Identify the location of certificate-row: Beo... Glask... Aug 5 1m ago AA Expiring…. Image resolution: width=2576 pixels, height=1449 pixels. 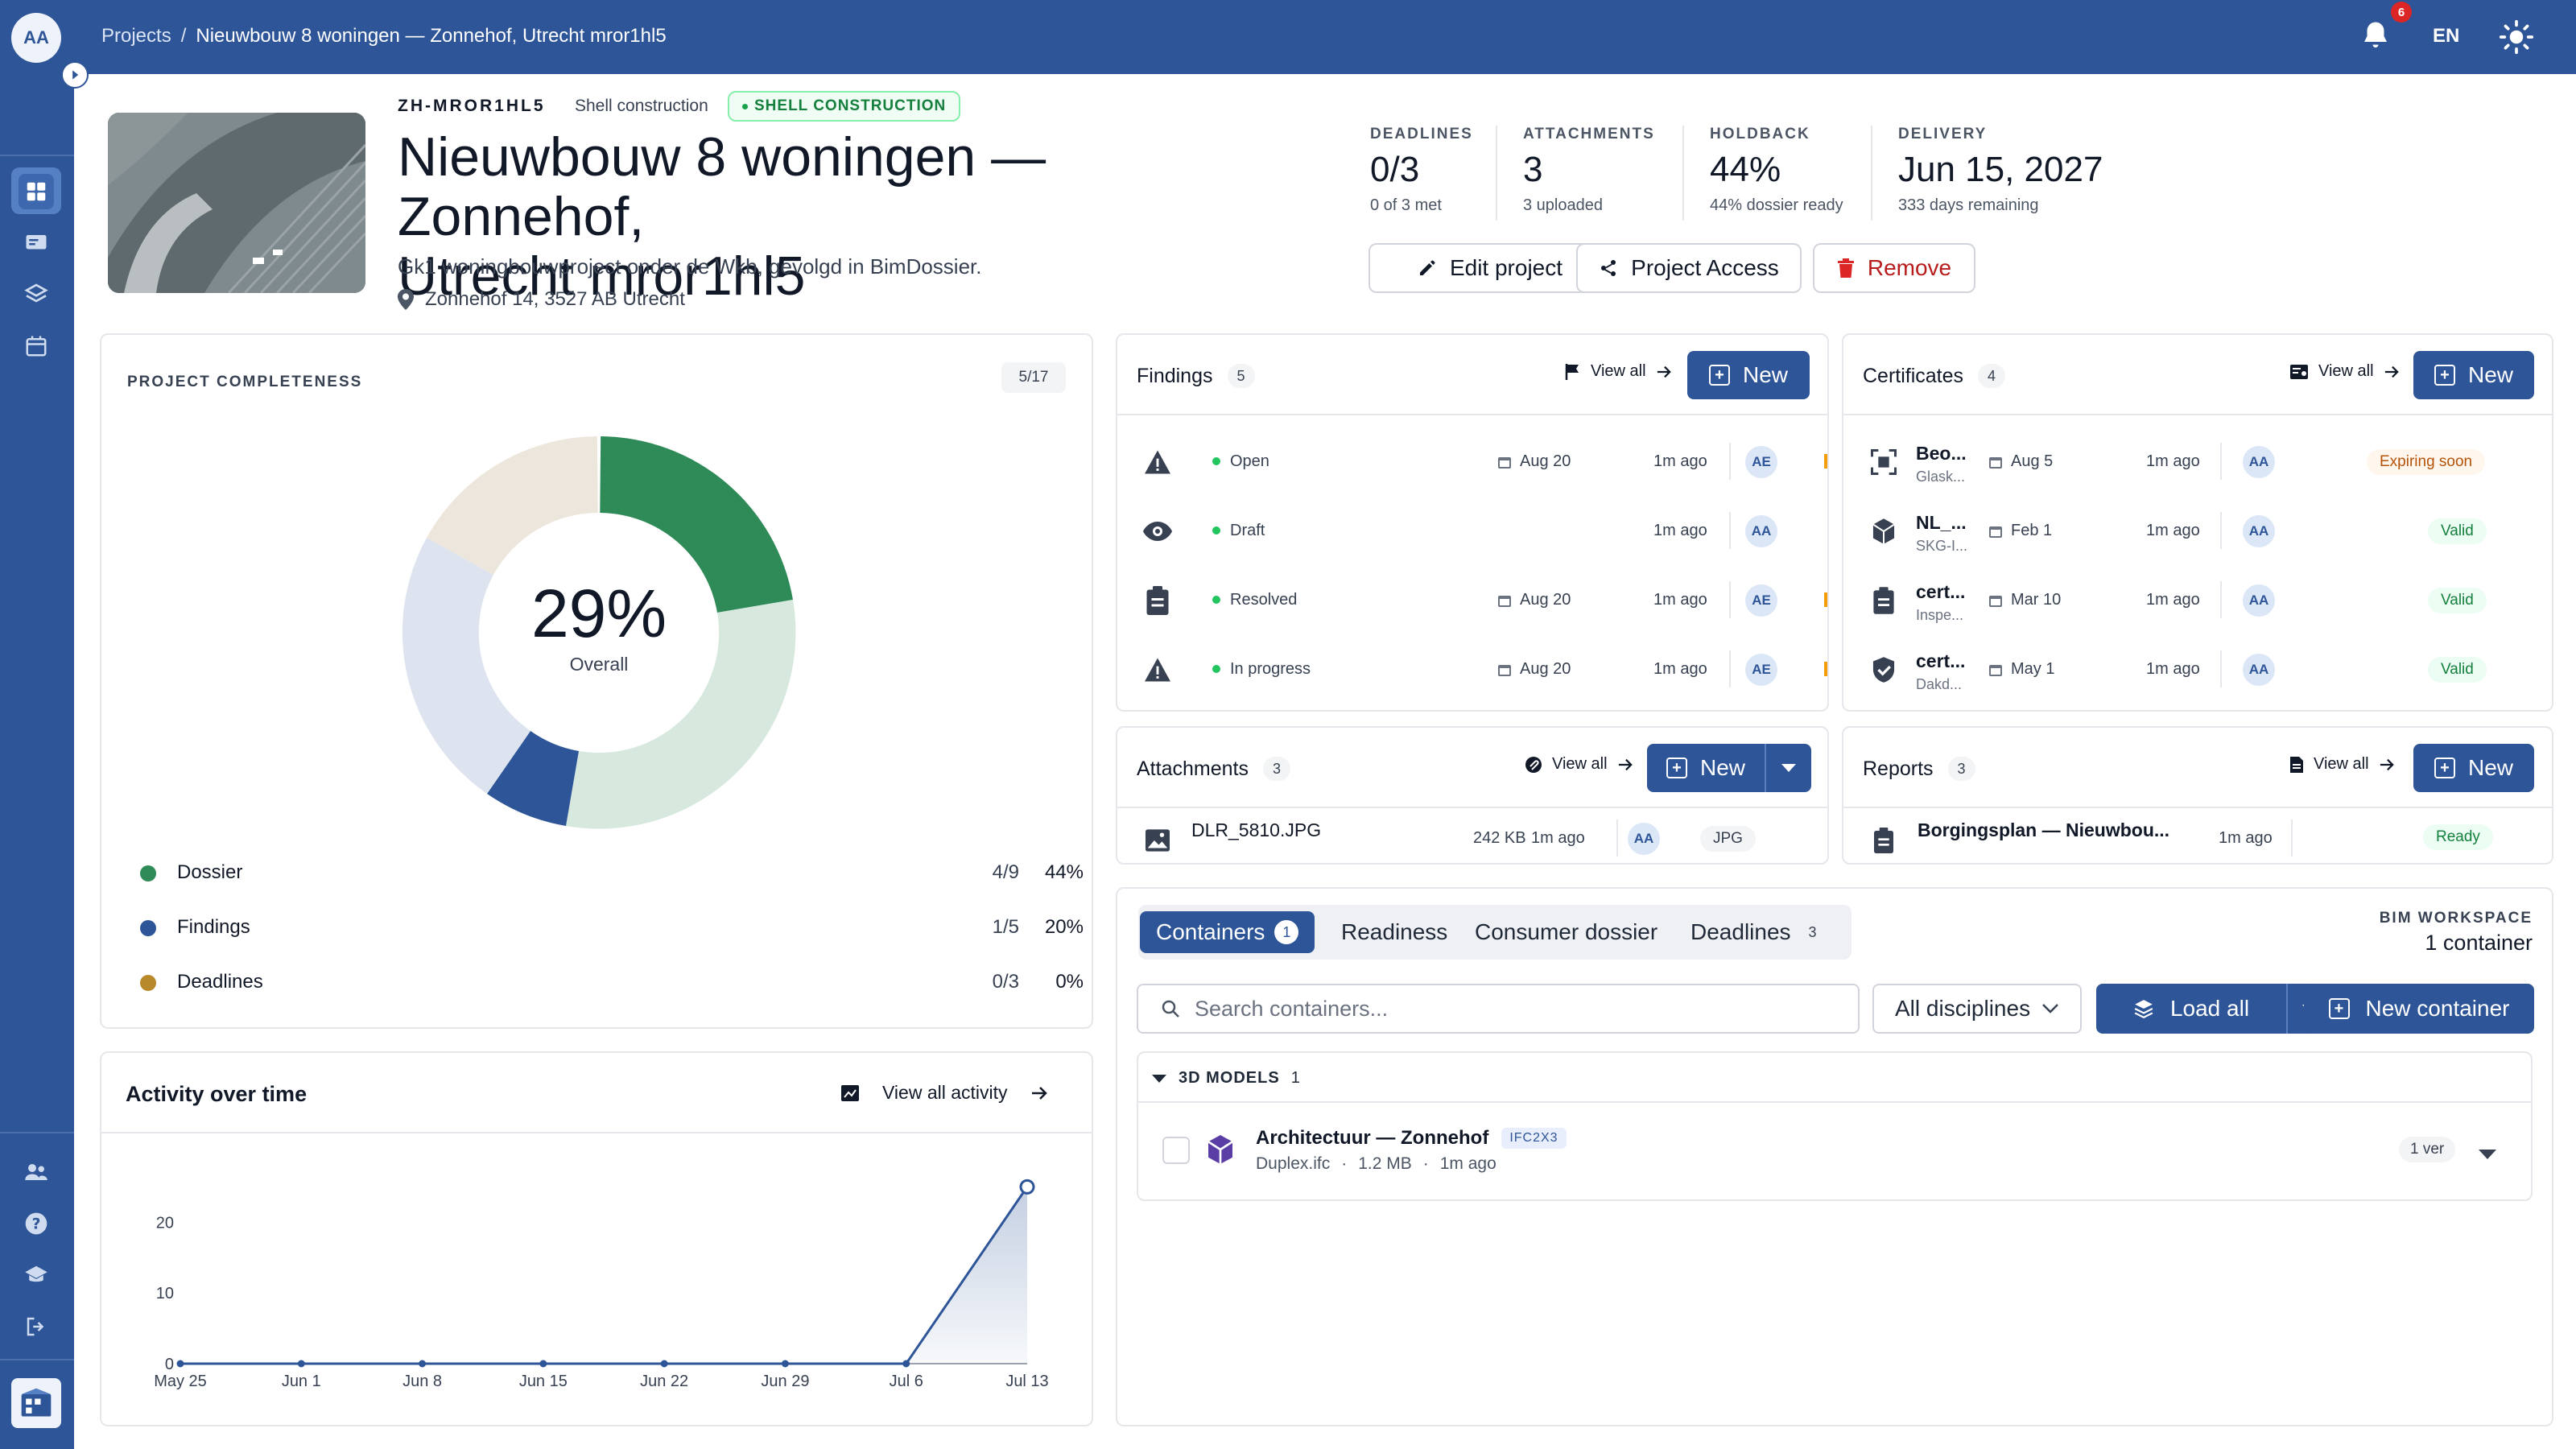
(2197, 462).